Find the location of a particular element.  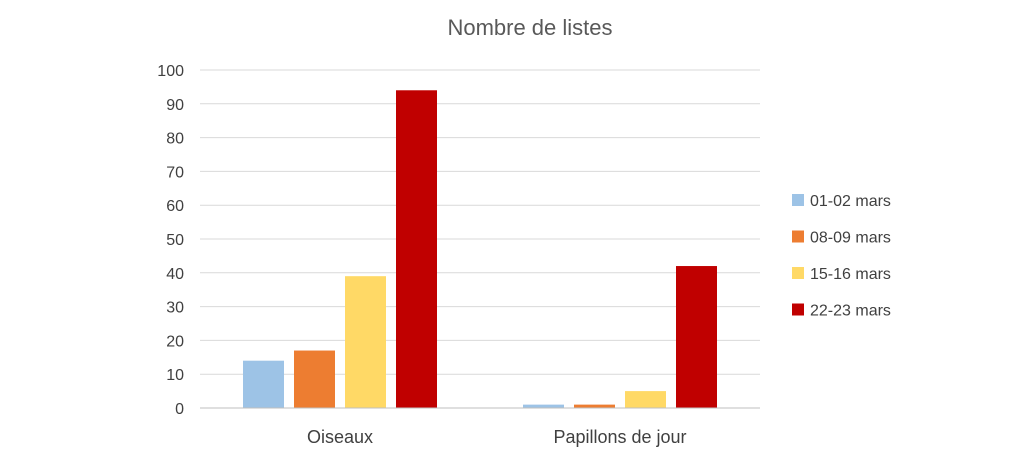

y-tick-label: 80 is located at coordinates (175, 139).